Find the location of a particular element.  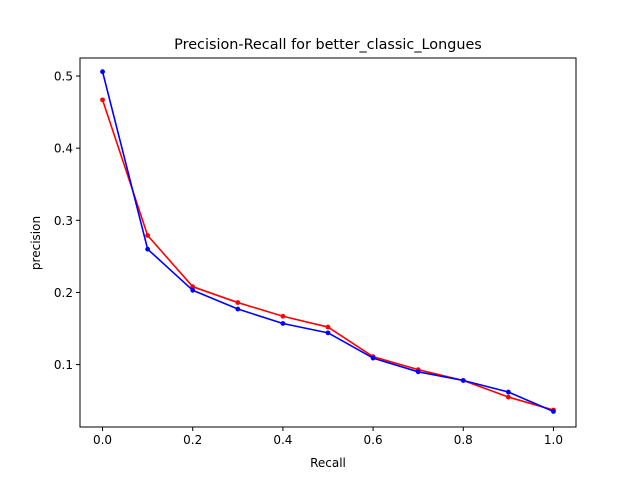

y-tick-label: 0.5 is located at coordinates (63, 77).